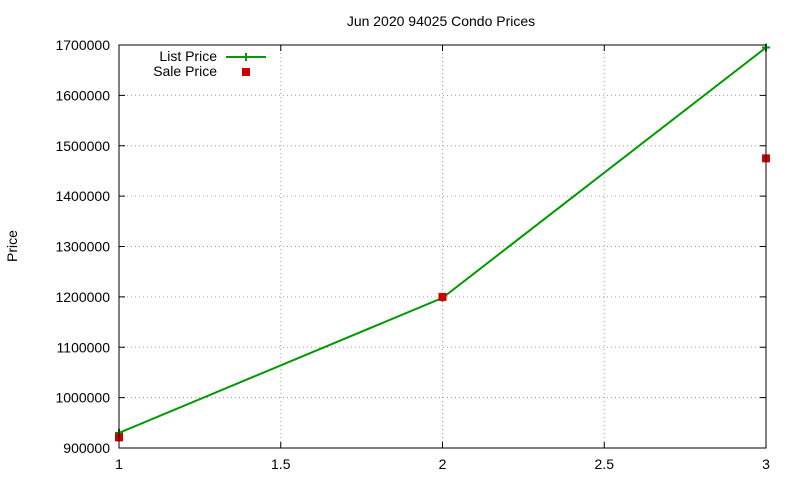 This screenshot has width=800, height=480. What do you see at coordinates (246, 72) in the screenshot?
I see `legend-marker-sale-price` at bounding box center [246, 72].